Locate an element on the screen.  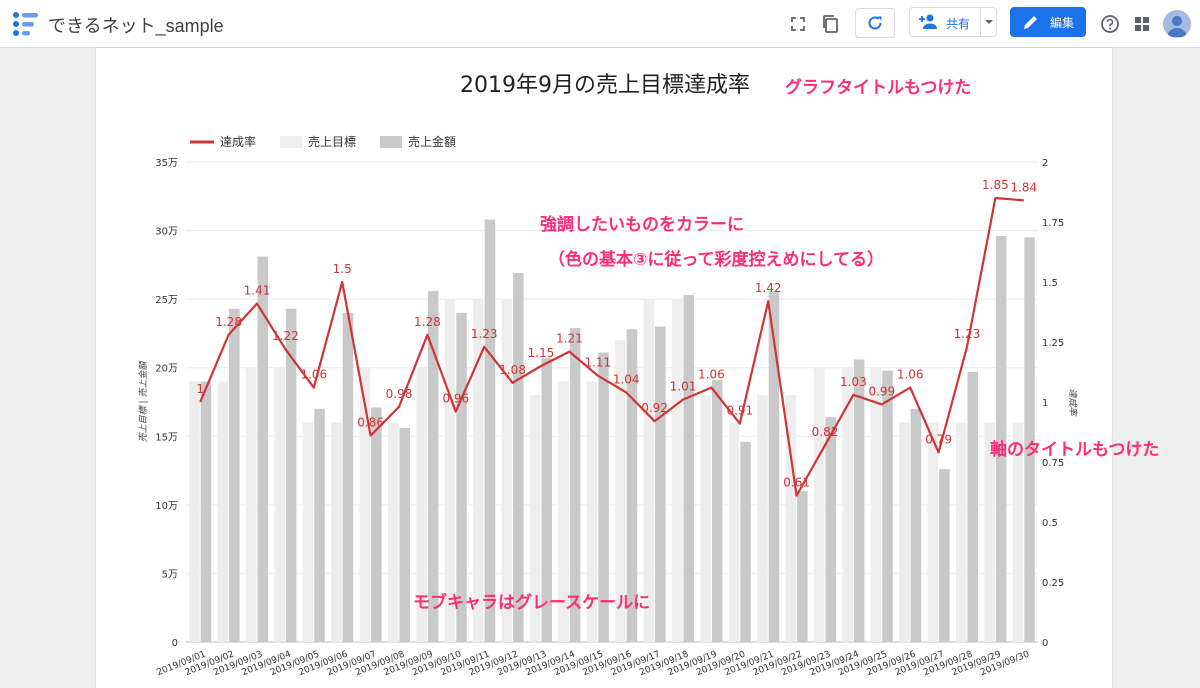
rate-data-label: 1.03 is located at coordinates (853, 382).